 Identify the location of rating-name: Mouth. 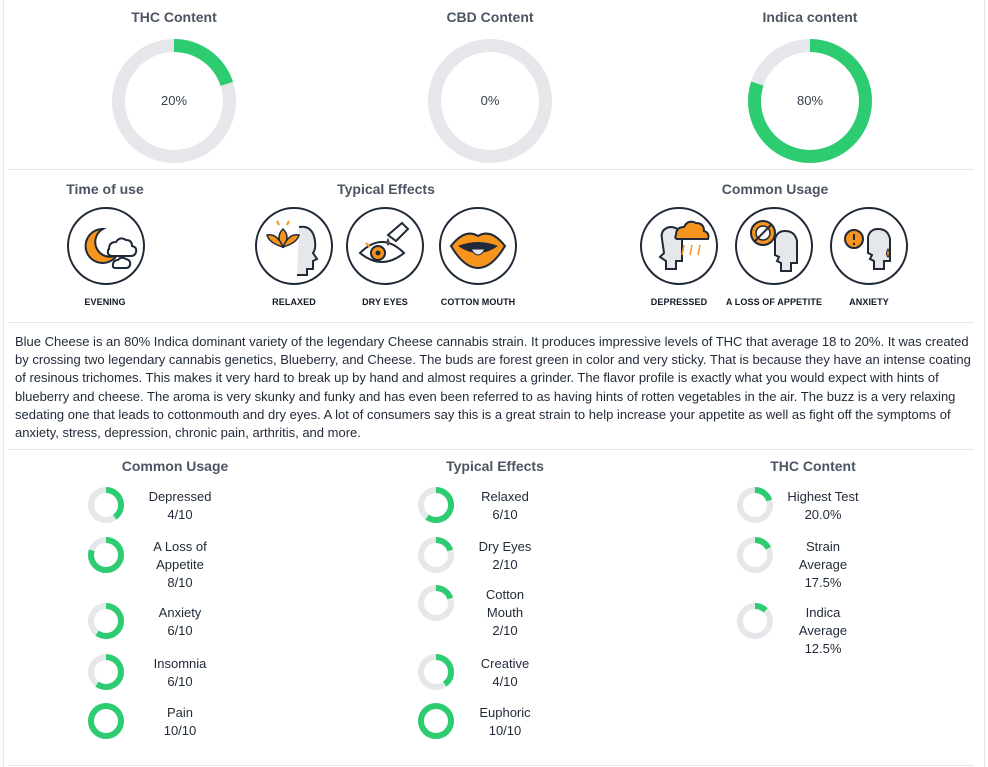
(505, 612).